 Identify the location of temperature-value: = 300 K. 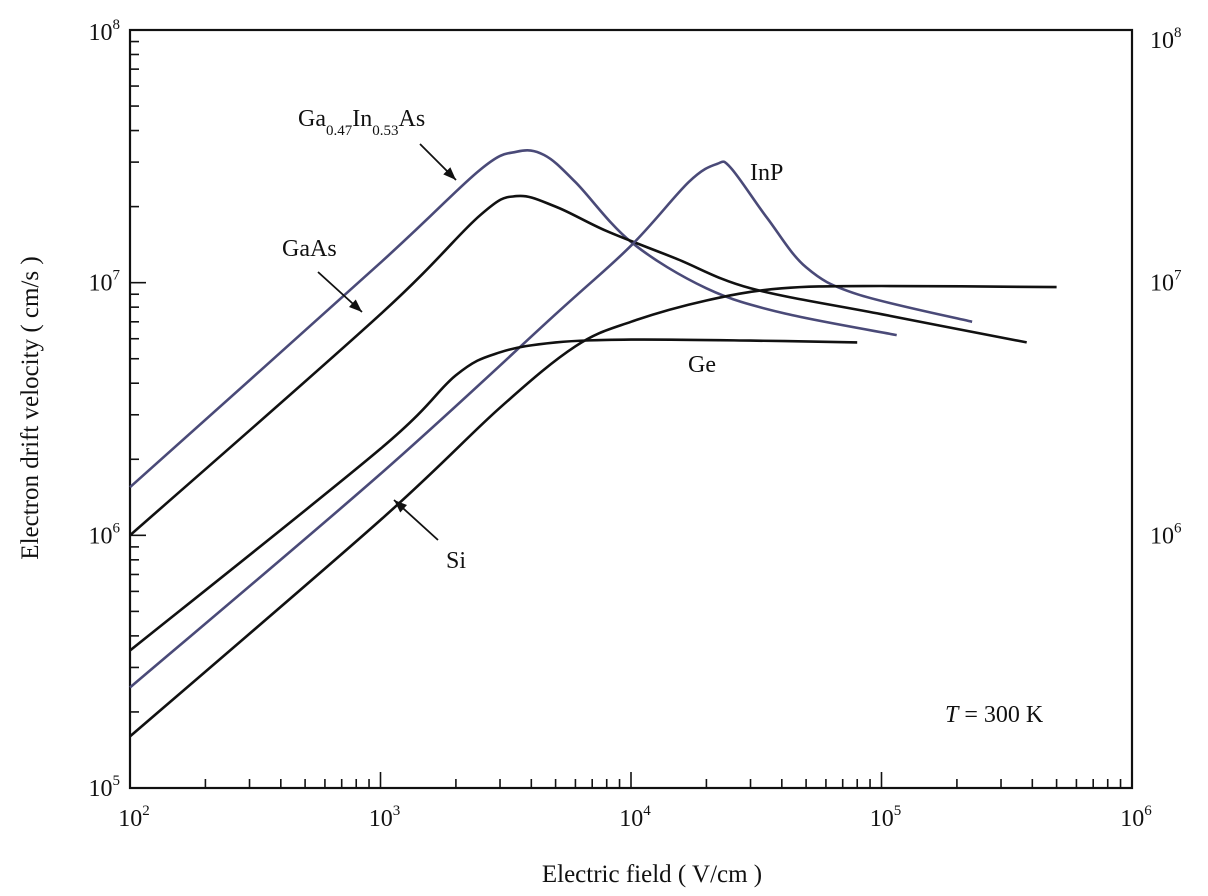
(1001, 715).